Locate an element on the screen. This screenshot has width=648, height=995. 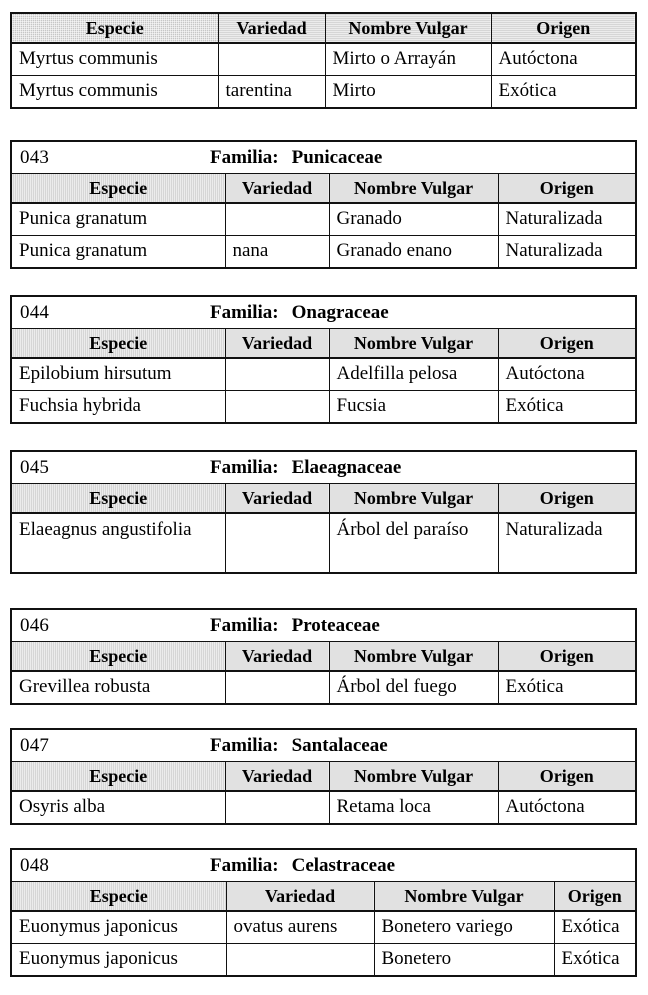
family-name-group: Familia: Celastraceae is located at coordinates (302, 865).